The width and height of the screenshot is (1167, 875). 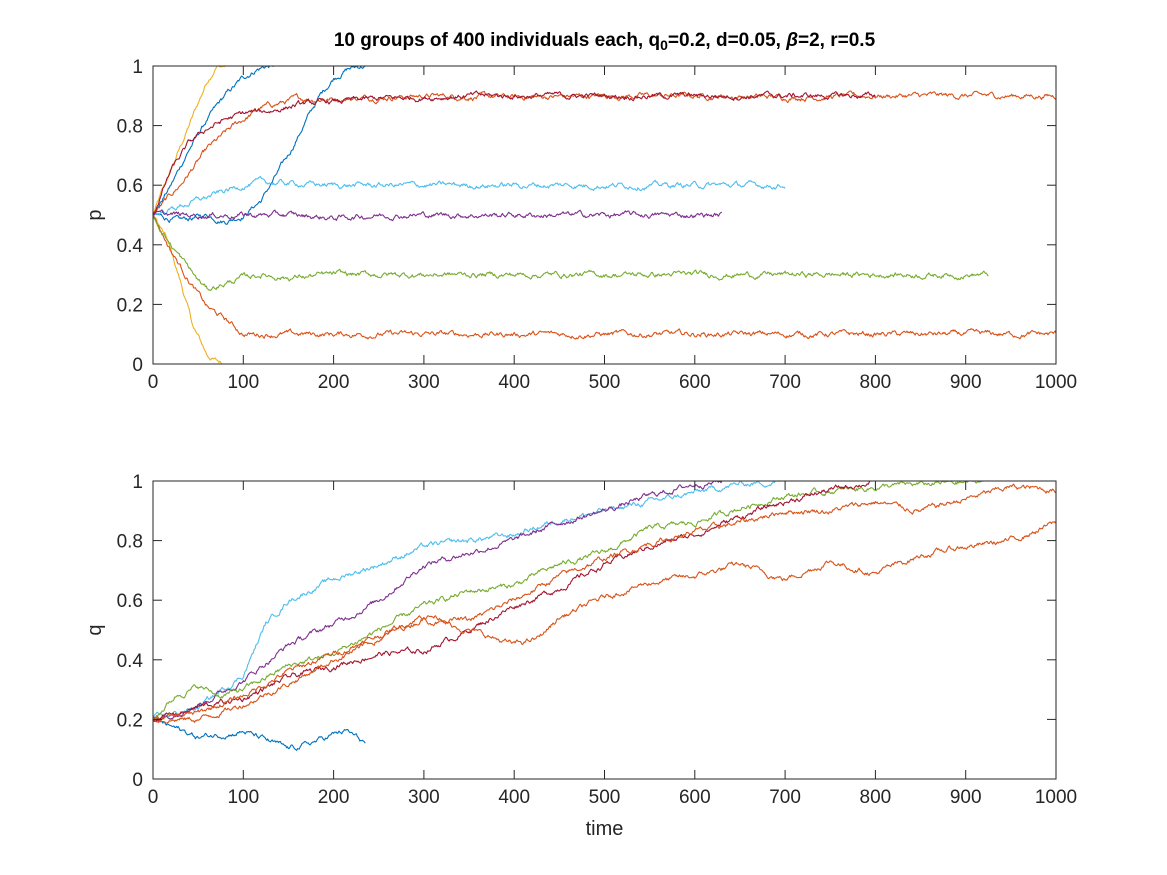 I want to click on title-suffix: =0.2, d=0.05,, so click(x=727, y=40).